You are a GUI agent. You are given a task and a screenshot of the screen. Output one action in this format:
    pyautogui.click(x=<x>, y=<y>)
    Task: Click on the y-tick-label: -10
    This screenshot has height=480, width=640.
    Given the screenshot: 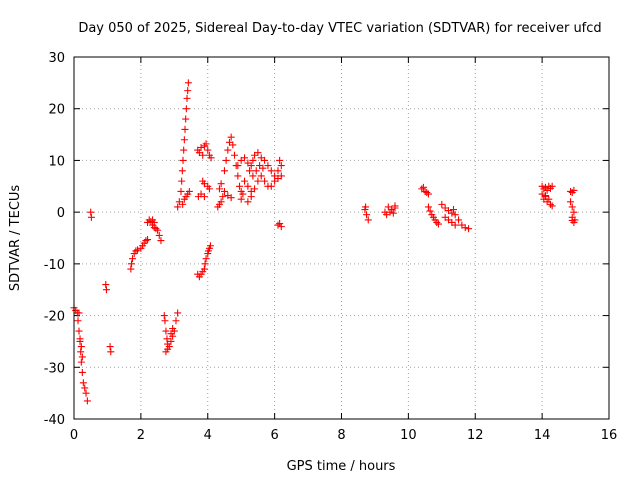 What is the action you would take?
    pyautogui.click(x=54, y=265)
    